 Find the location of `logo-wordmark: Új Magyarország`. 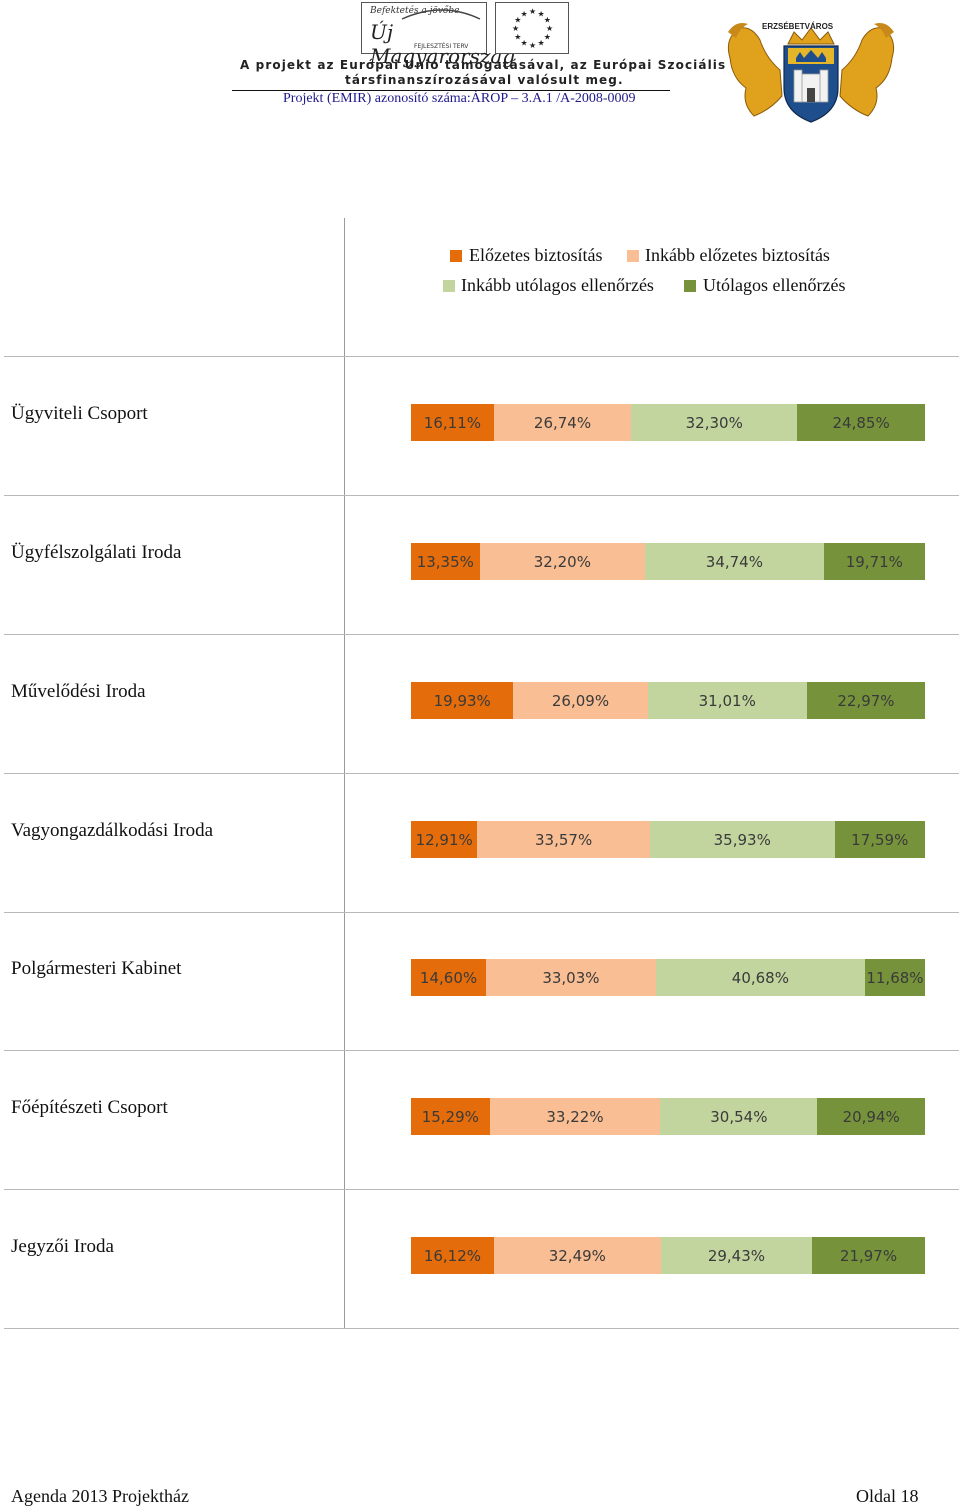

logo-wordmark: Új Magyarország is located at coordinates (443, 44).